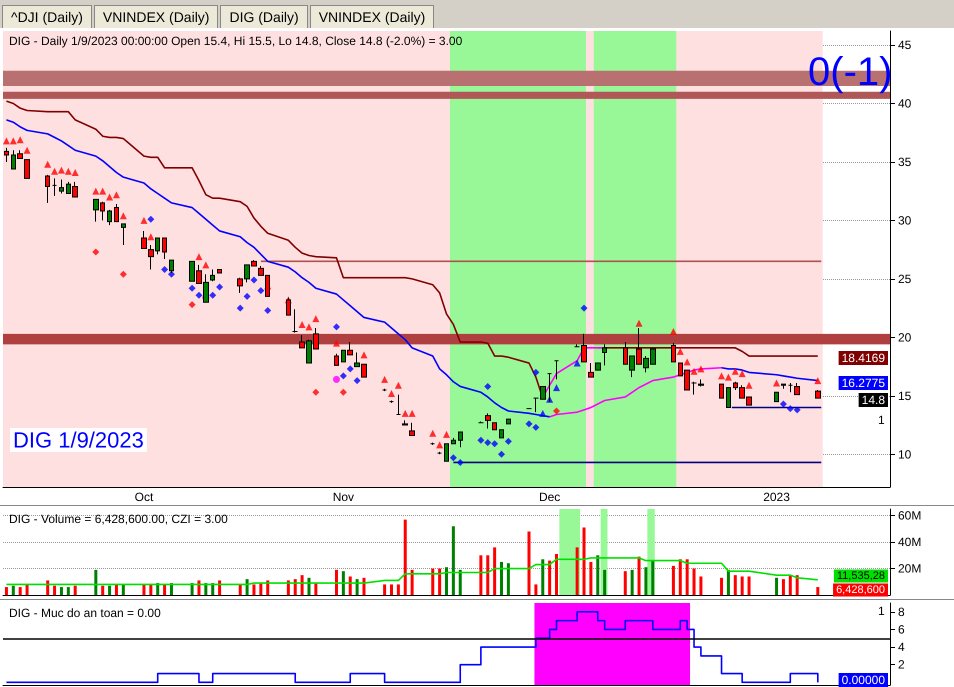  Describe the element at coordinates (860, 576) in the screenshot. I see `annotation: 11,535,28` at that location.